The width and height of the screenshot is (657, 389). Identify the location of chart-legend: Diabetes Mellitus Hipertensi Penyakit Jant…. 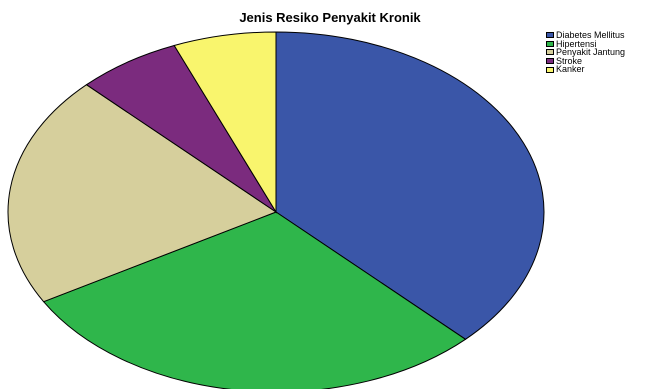
(585, 52).